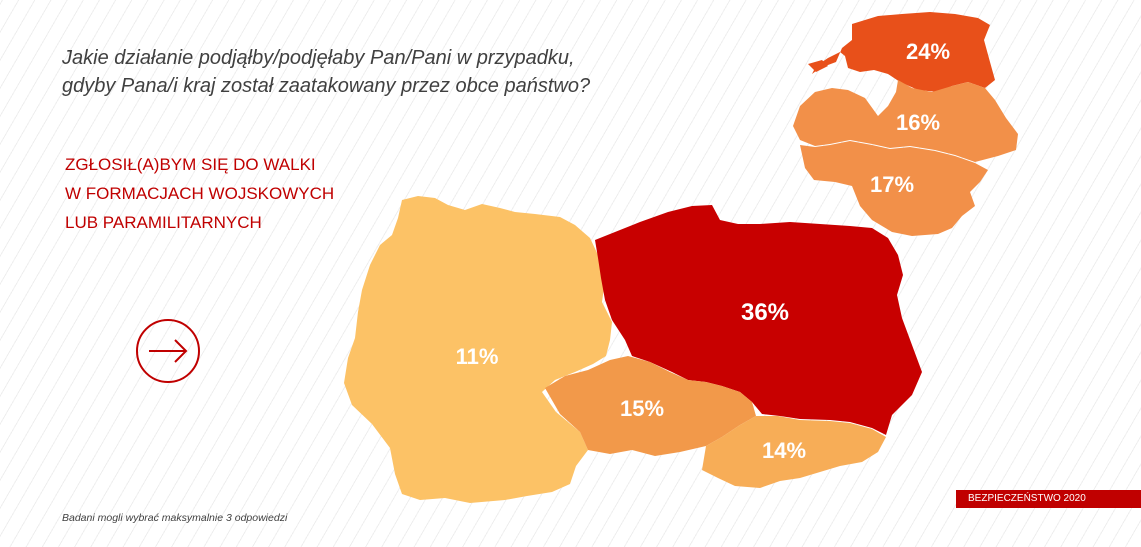 Image resolution: width=1141 pixels, height=547 pixels. I want to click on region-czechia: 15%, so click(650, 406).